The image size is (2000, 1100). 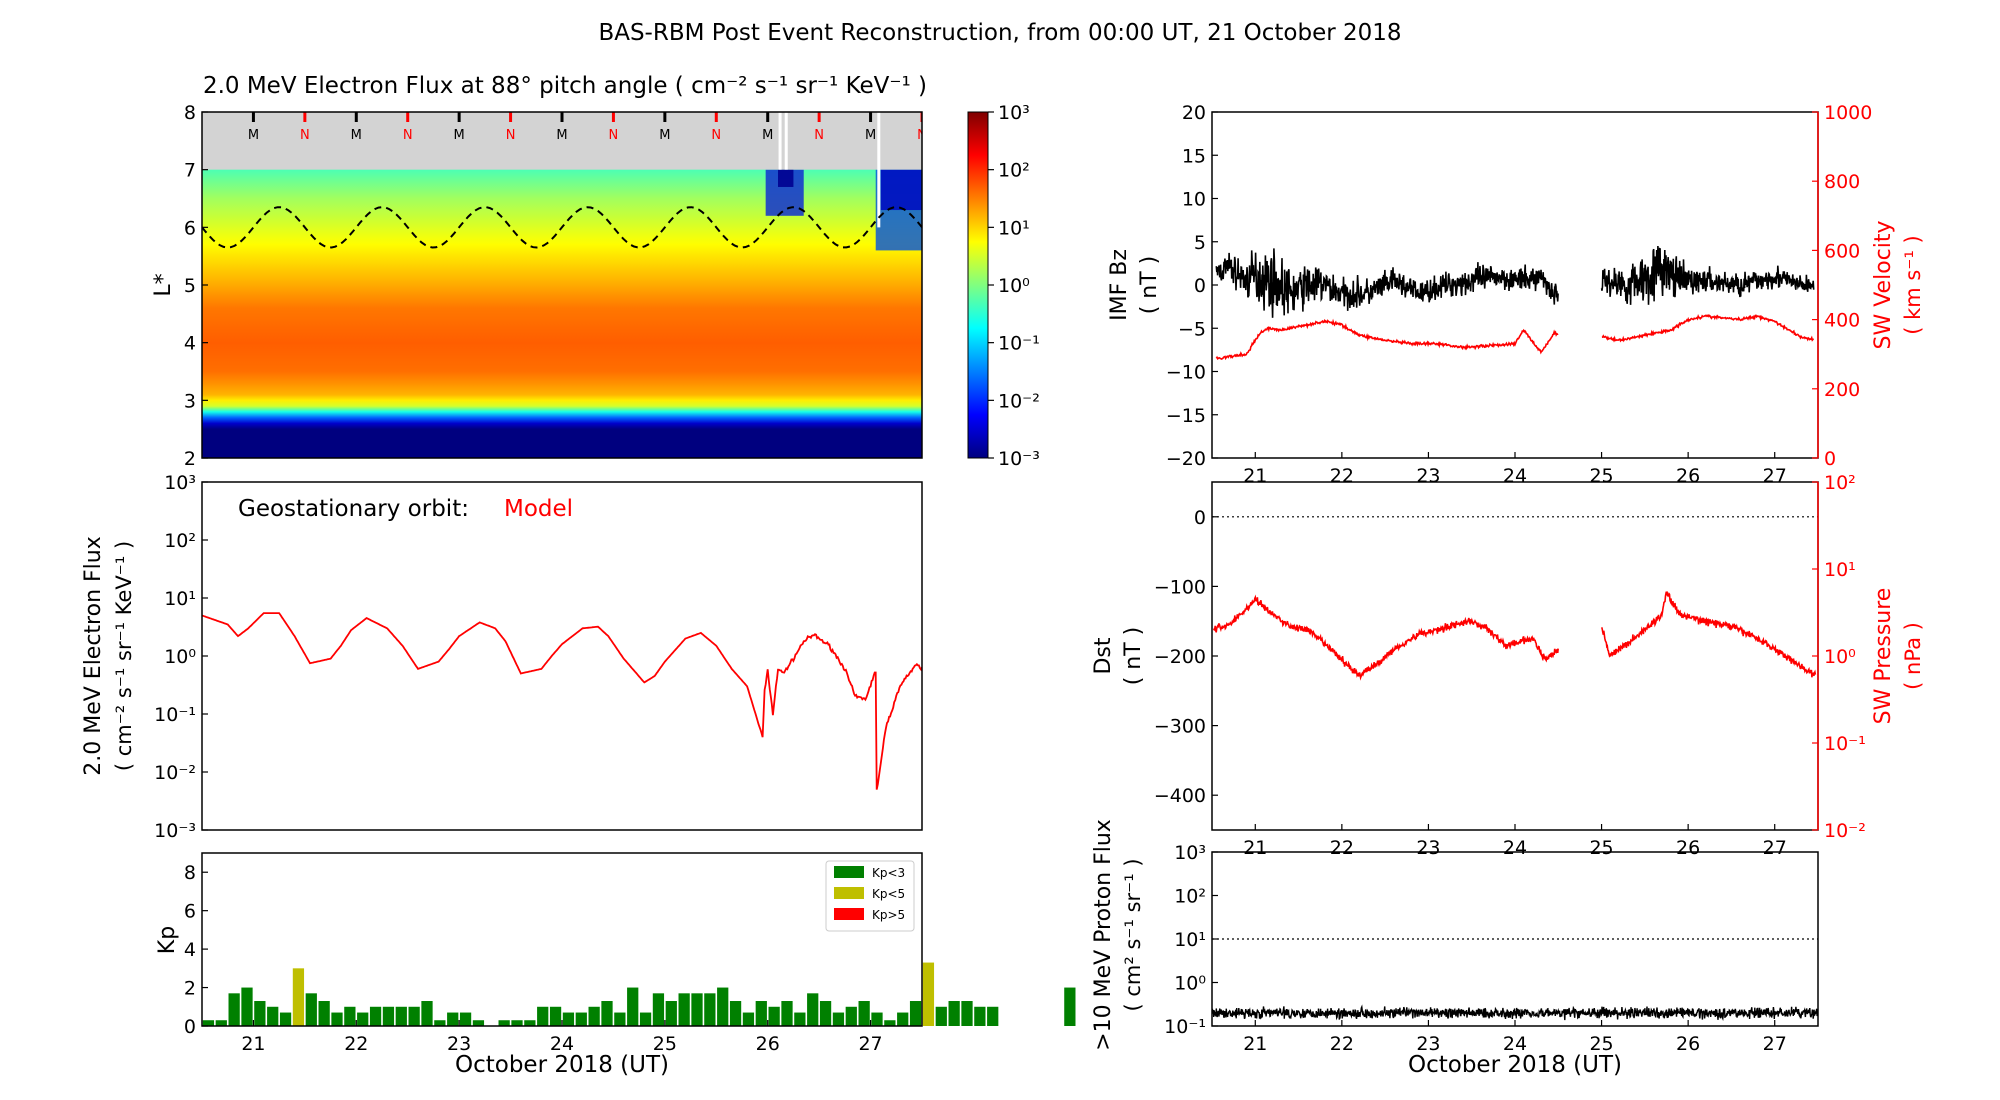 What do you see at coordinates (124, 656) in the screenshot?
I see `geo-flux-ylabel-unit: ( cm⁻² s⁻¹ sr⁻¹ KeV⁻¹ )` at bounding box center [124, 656].